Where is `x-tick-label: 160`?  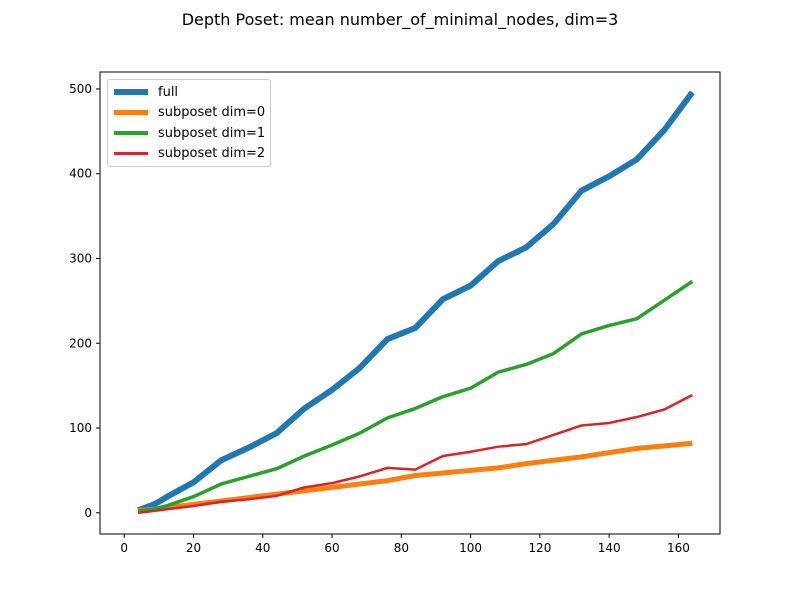 x-tick-label: 160 is located at coordinates (678, 548).